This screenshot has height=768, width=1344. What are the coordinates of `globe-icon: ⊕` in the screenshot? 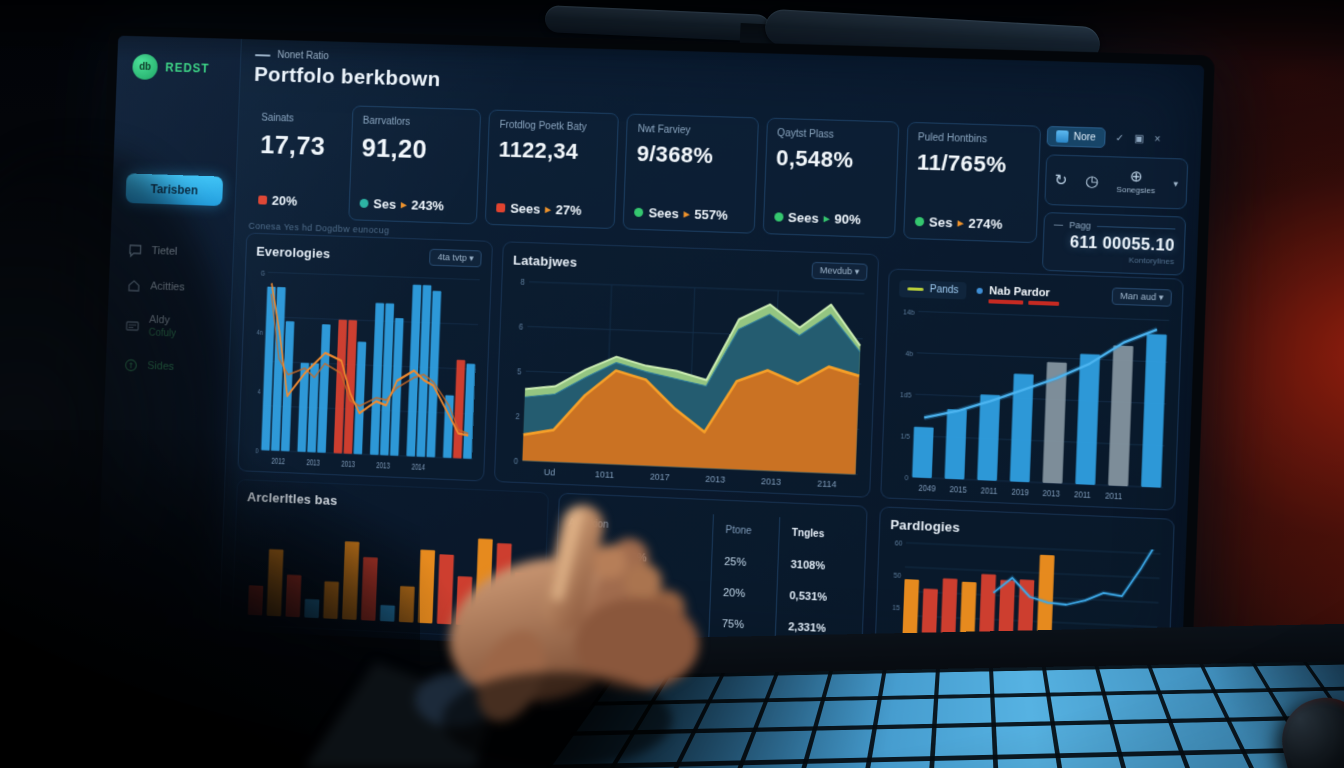 It's located at (1136, 176).